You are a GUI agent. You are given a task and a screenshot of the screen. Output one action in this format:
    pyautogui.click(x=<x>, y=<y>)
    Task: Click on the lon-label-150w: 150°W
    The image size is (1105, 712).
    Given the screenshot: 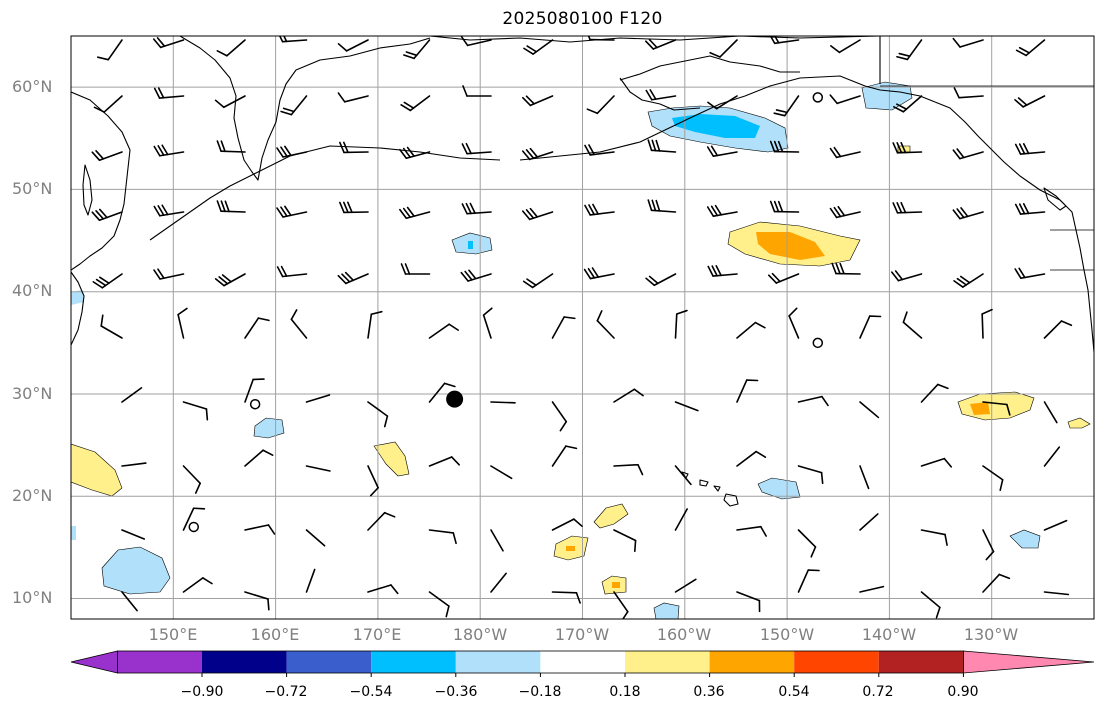 What is the action you would take?
    pyautogui.click(x=787, y=634)
    